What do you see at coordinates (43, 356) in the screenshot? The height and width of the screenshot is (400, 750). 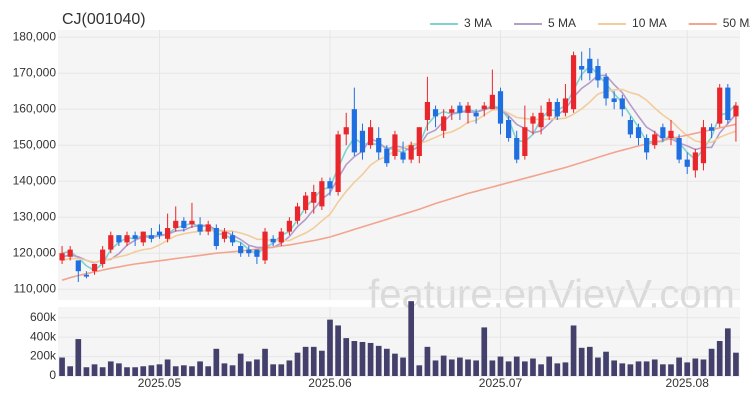 I see `volume-tick-label: 200k` at bounding box center [43, 356].